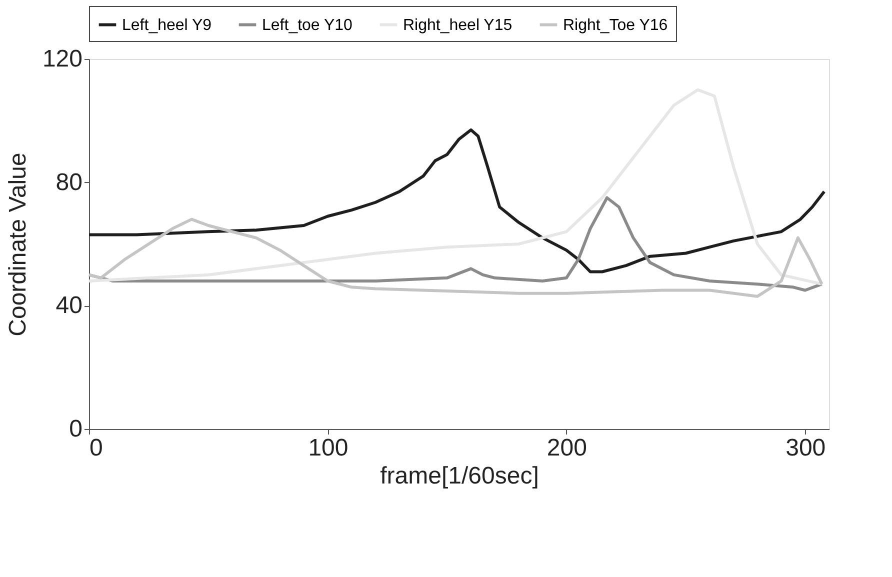 The image size is (892, 577). Describe the element at coordinates (456, 258) in the screenshot. I see `line-series` at that location.